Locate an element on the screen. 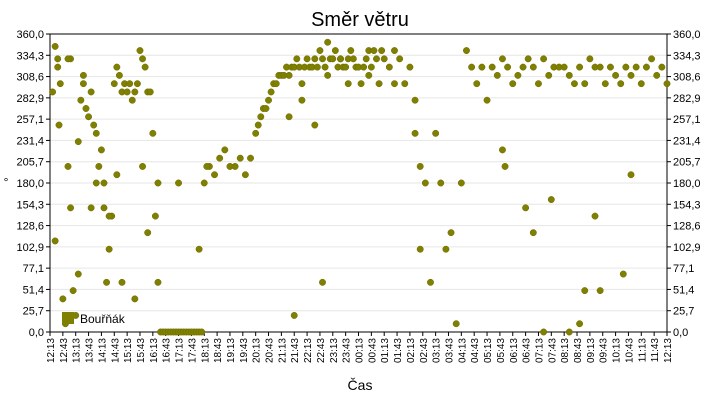 This screenshot has width=720, height=400. y-tick-label-right: 257,1 is located at coordinates (687, 120).